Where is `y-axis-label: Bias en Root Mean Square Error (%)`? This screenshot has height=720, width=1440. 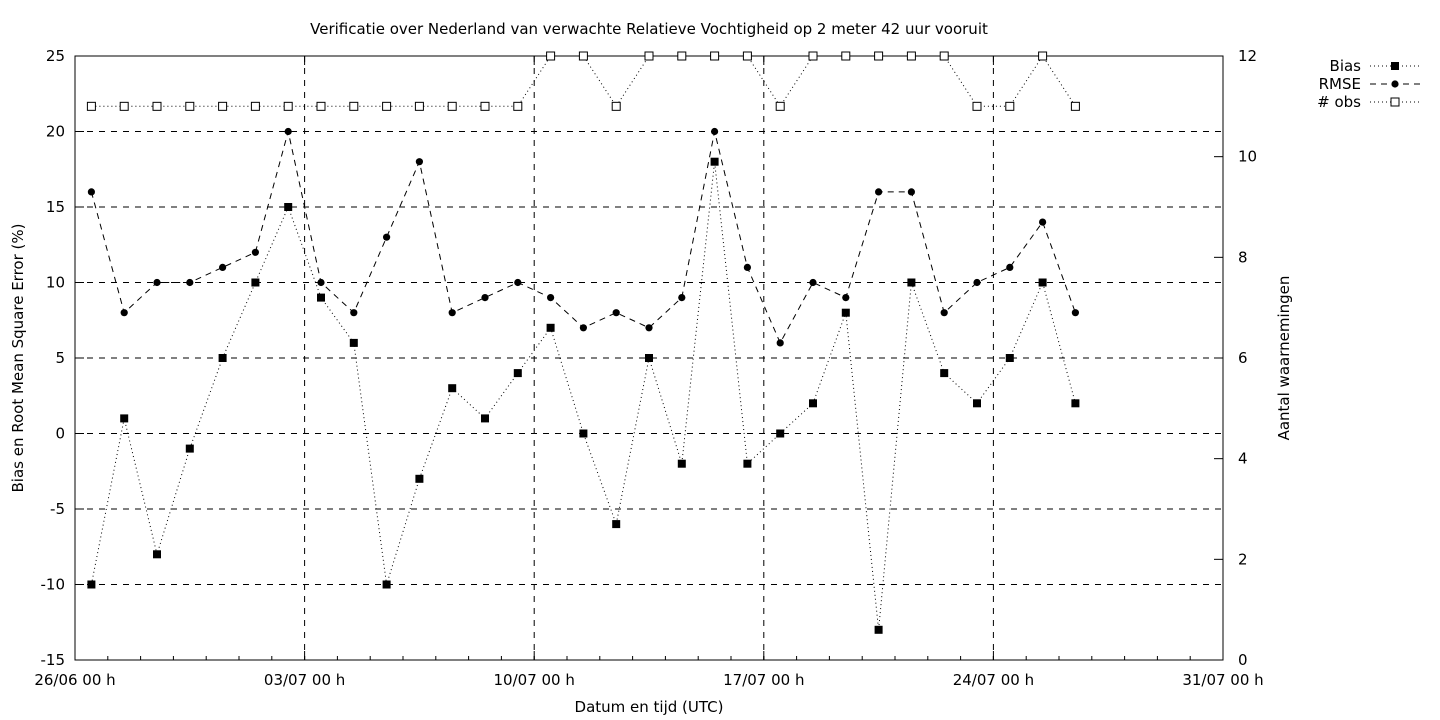
y-axis-label: Bias en Root Mean Square Error (%) is located at coordinates (18, 358).